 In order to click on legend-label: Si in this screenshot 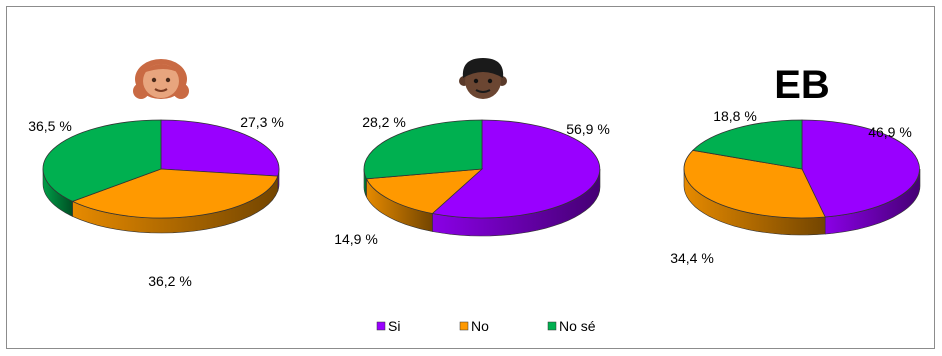, I will do `click(394, 326)`.